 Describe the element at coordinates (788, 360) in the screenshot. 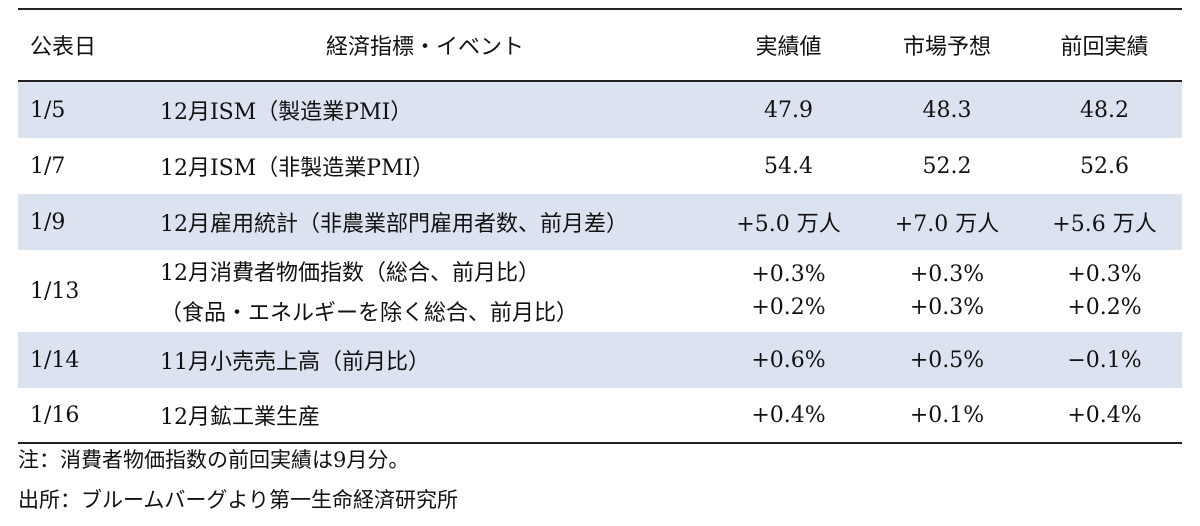

I see `row-actual: +0.6%` at that location.